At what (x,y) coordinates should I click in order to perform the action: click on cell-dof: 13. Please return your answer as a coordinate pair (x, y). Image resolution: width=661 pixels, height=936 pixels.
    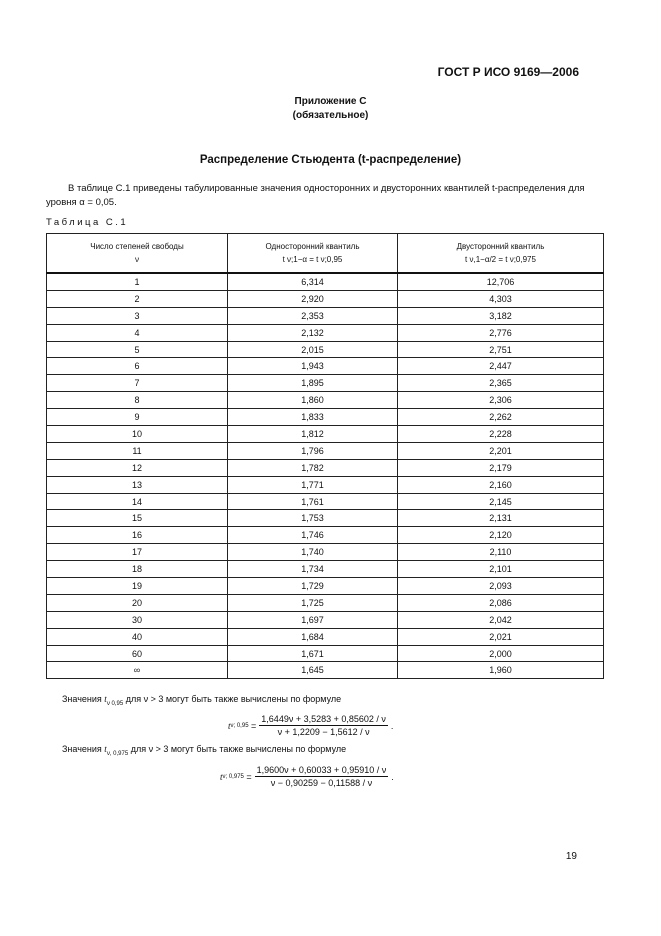
    Looking at the image, I should click on (137, 484).